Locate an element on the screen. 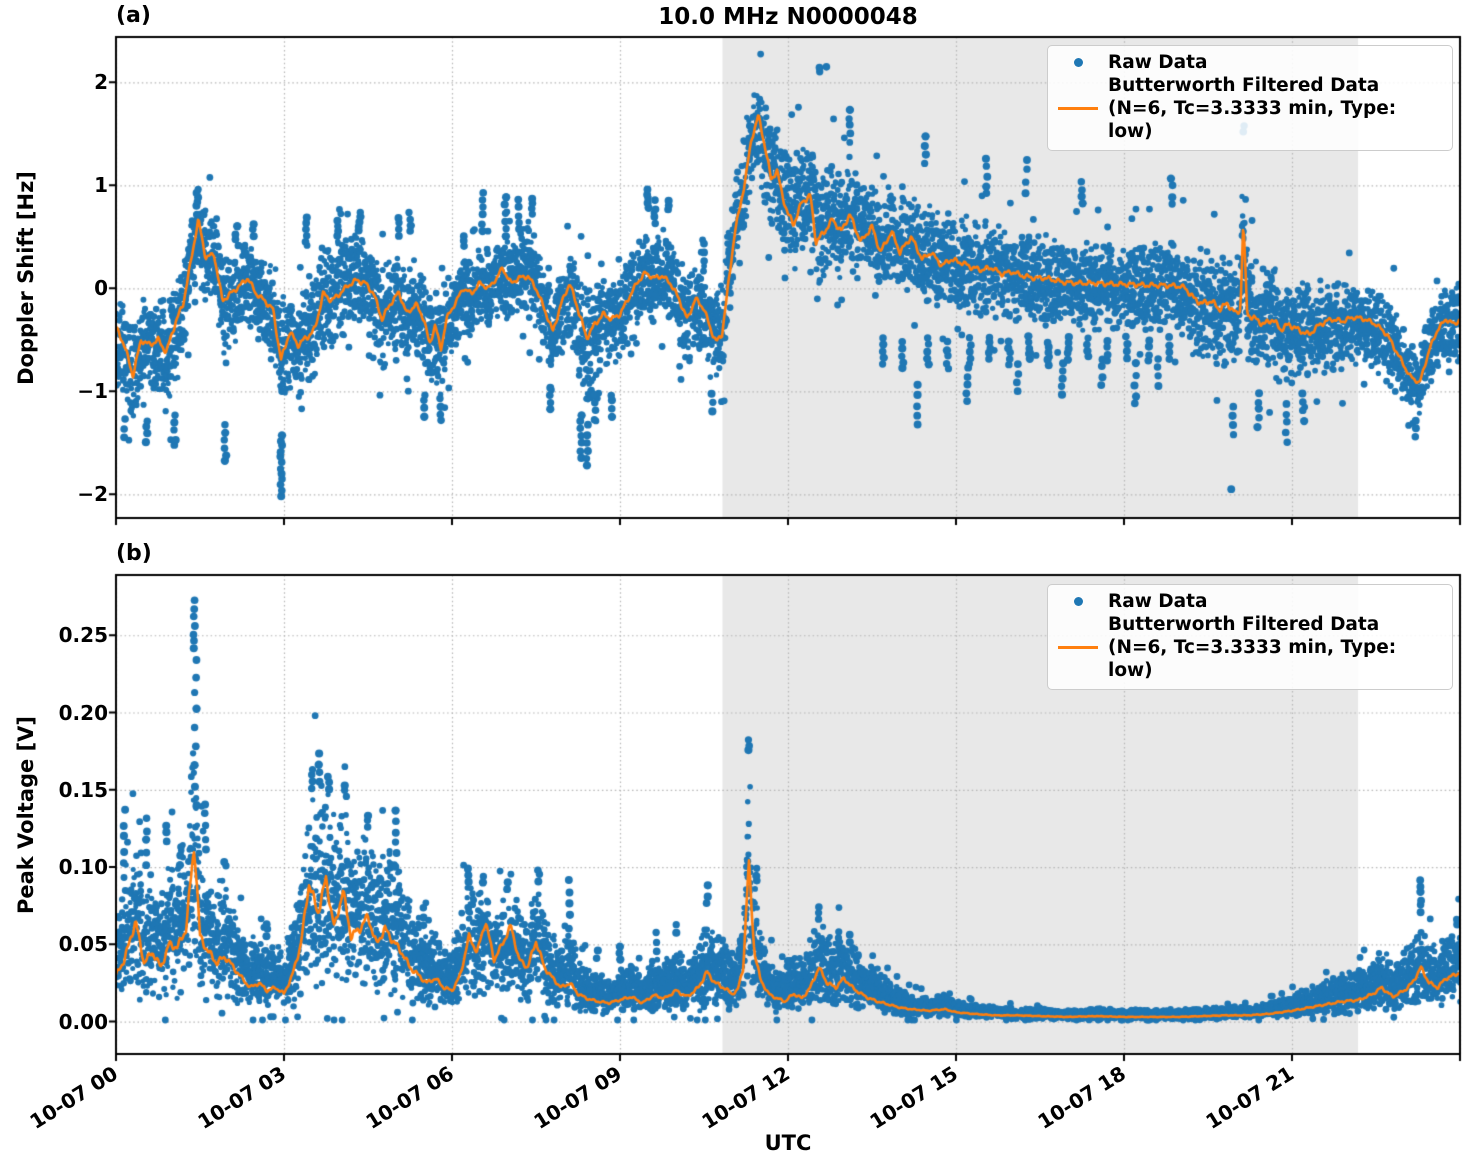  panel-a-label: (a) is located at coordinates (133, 15).